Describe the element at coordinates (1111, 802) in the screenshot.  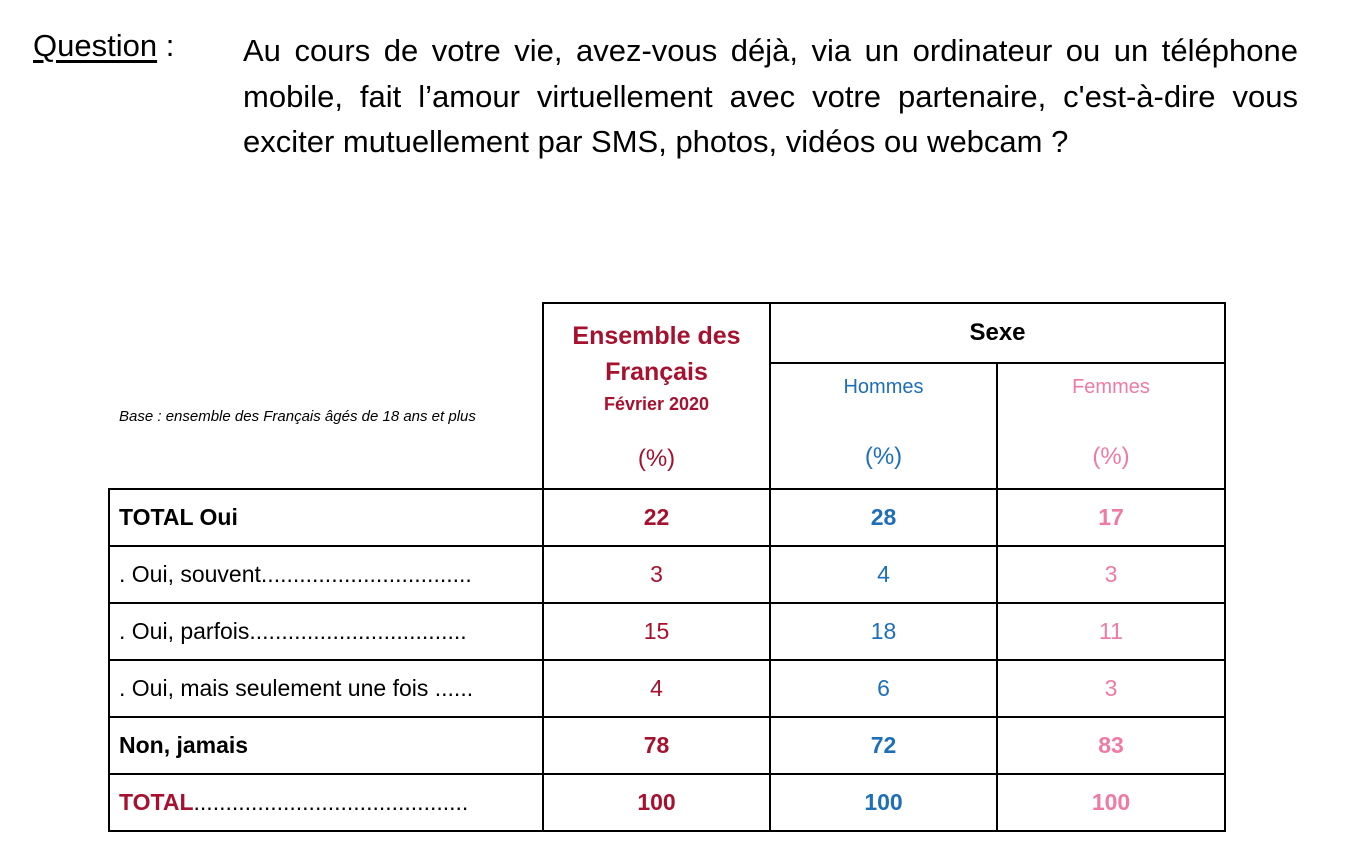
I see `cell-femmes: 100` at that location.